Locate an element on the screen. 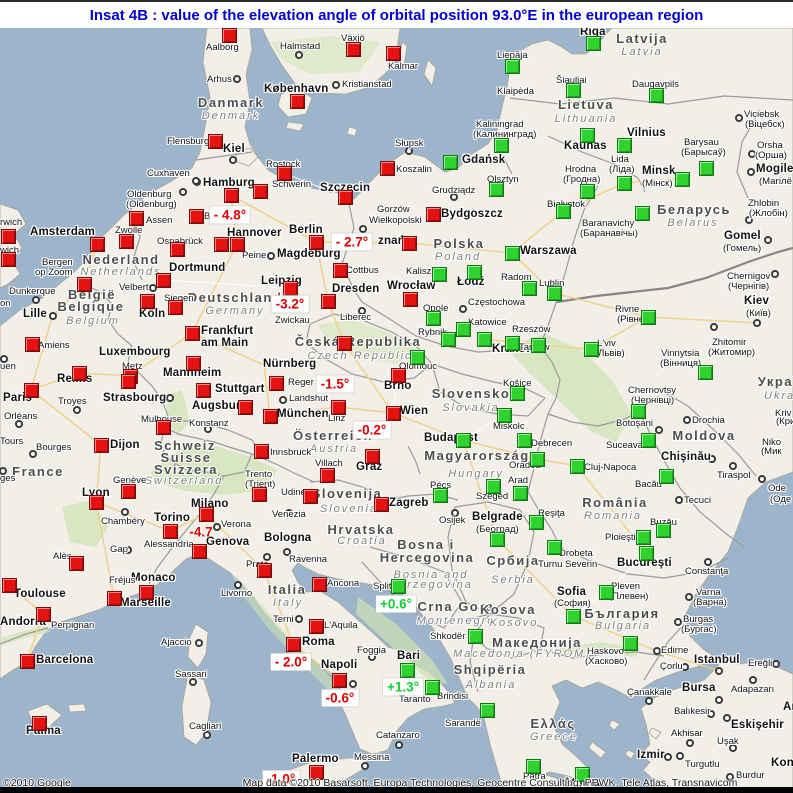  berlin-marker is located at coordinates (316, 242).